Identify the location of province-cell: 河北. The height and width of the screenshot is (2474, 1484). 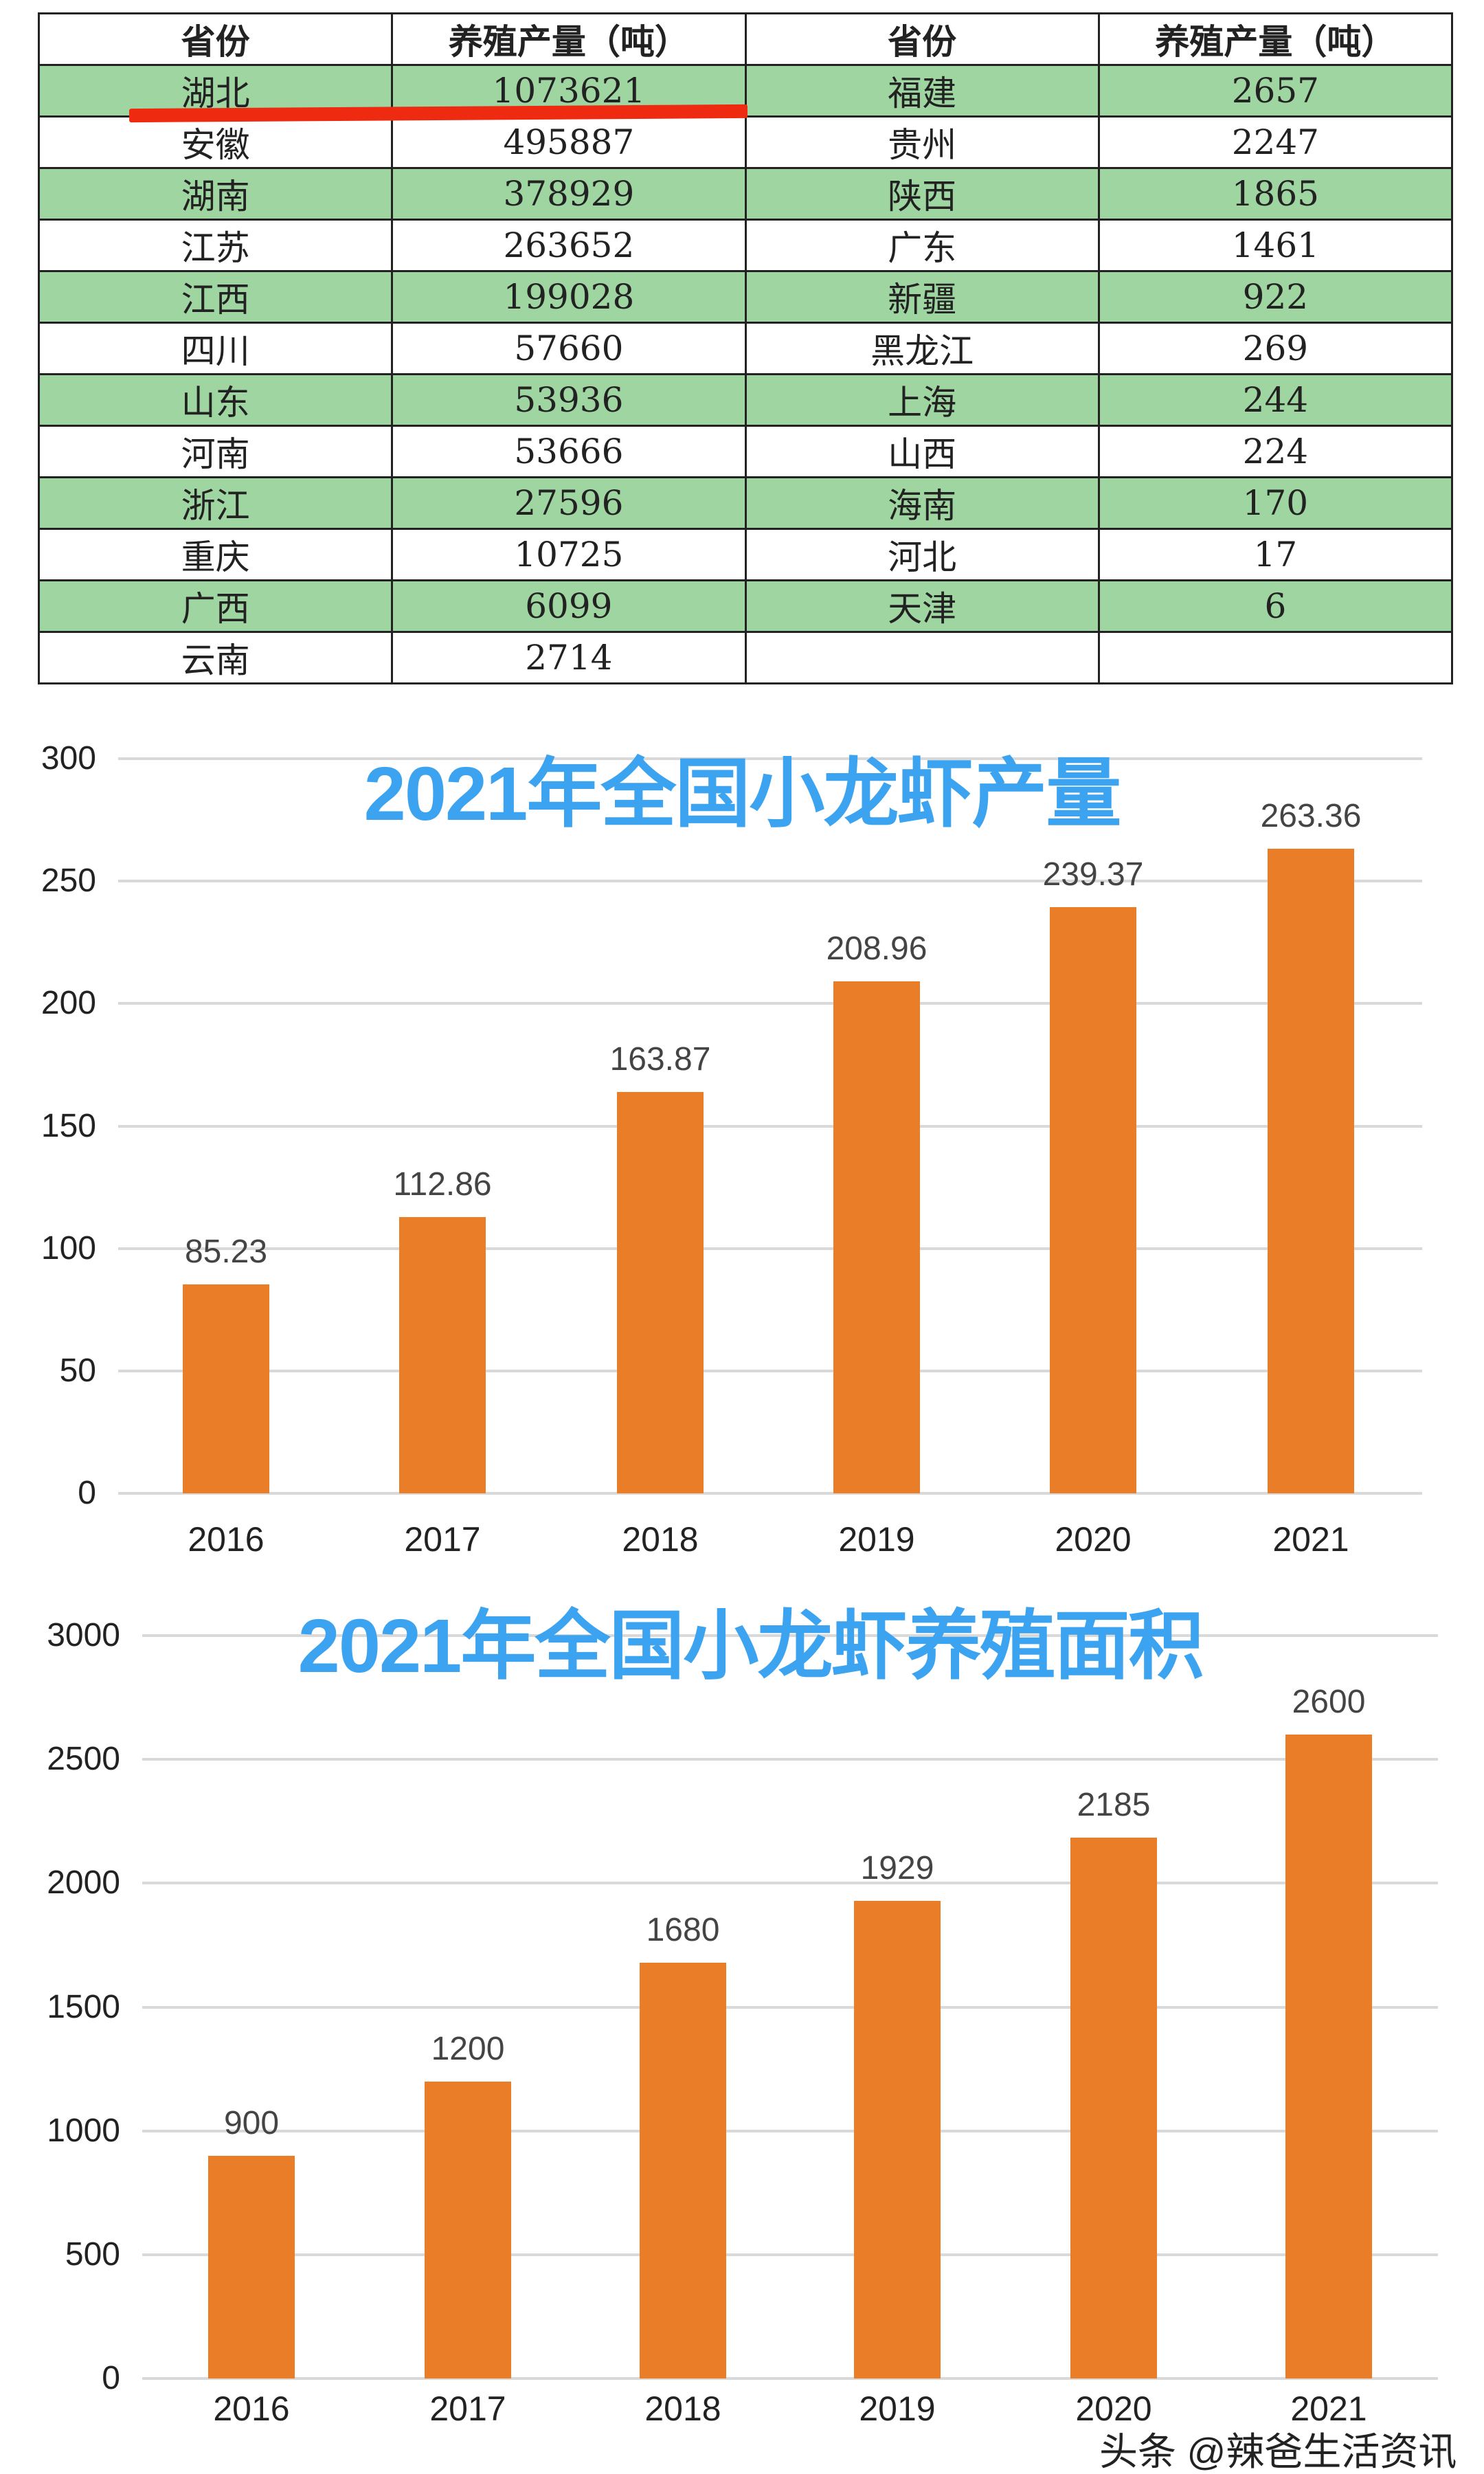
(922, 554).